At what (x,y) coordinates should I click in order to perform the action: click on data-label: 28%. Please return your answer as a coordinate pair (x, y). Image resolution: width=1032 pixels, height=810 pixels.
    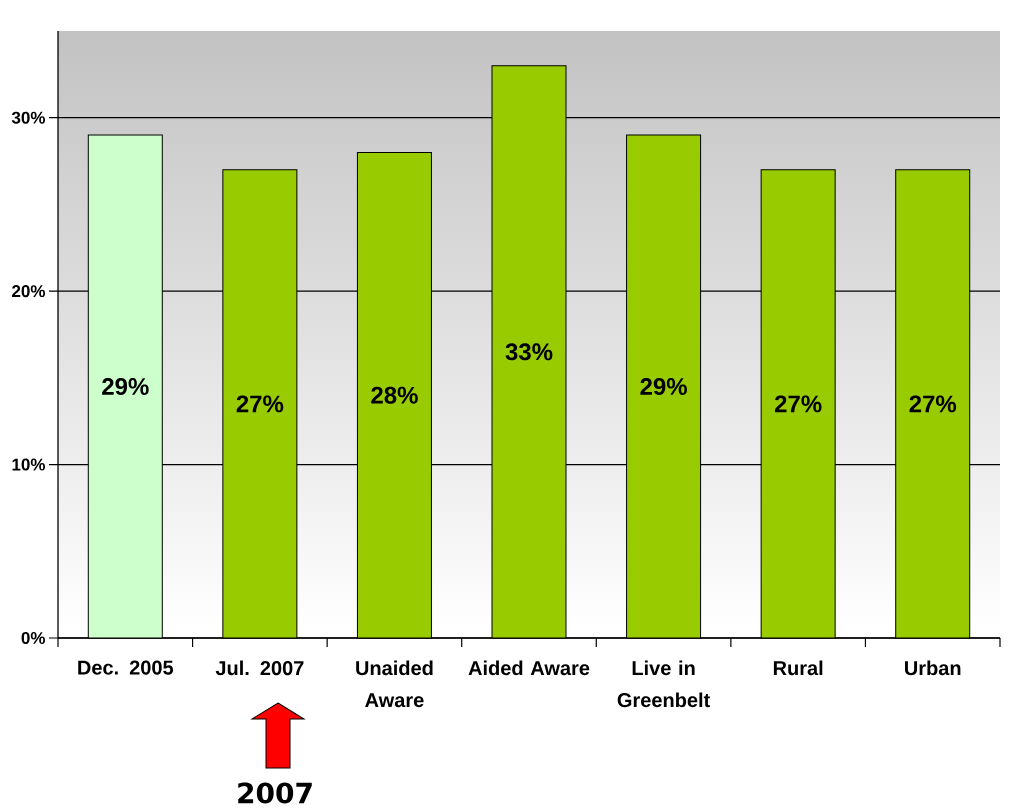
    Looking at the image, I should click on (394, 395).